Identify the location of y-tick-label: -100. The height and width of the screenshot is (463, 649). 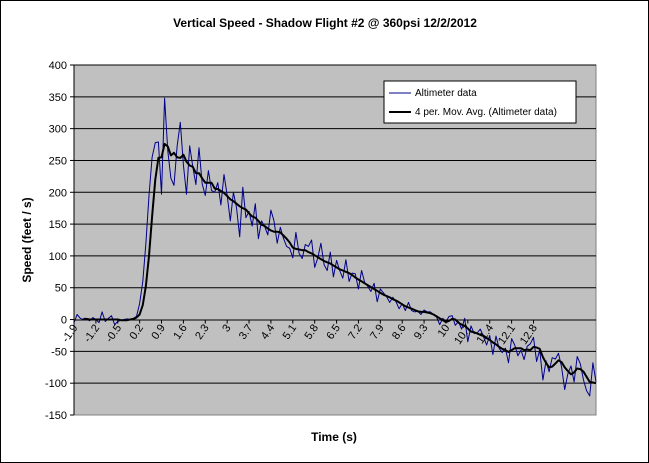
(56, 384).